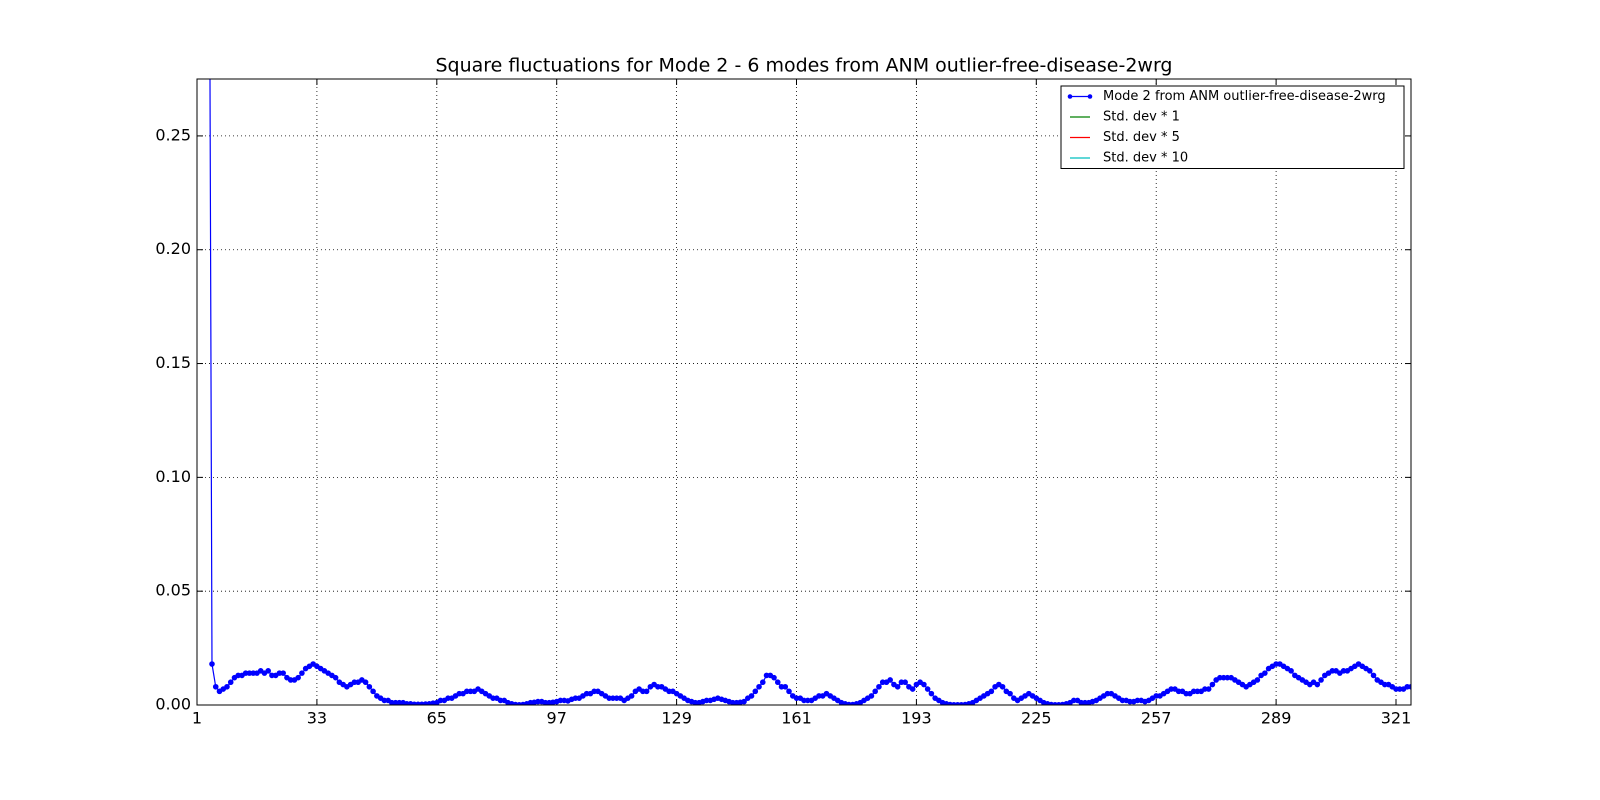 The image size is (1600, 800). Describe the element at coordinates (1036, 718) in the screenshot. I see `x-tick-label: 225` at that location.